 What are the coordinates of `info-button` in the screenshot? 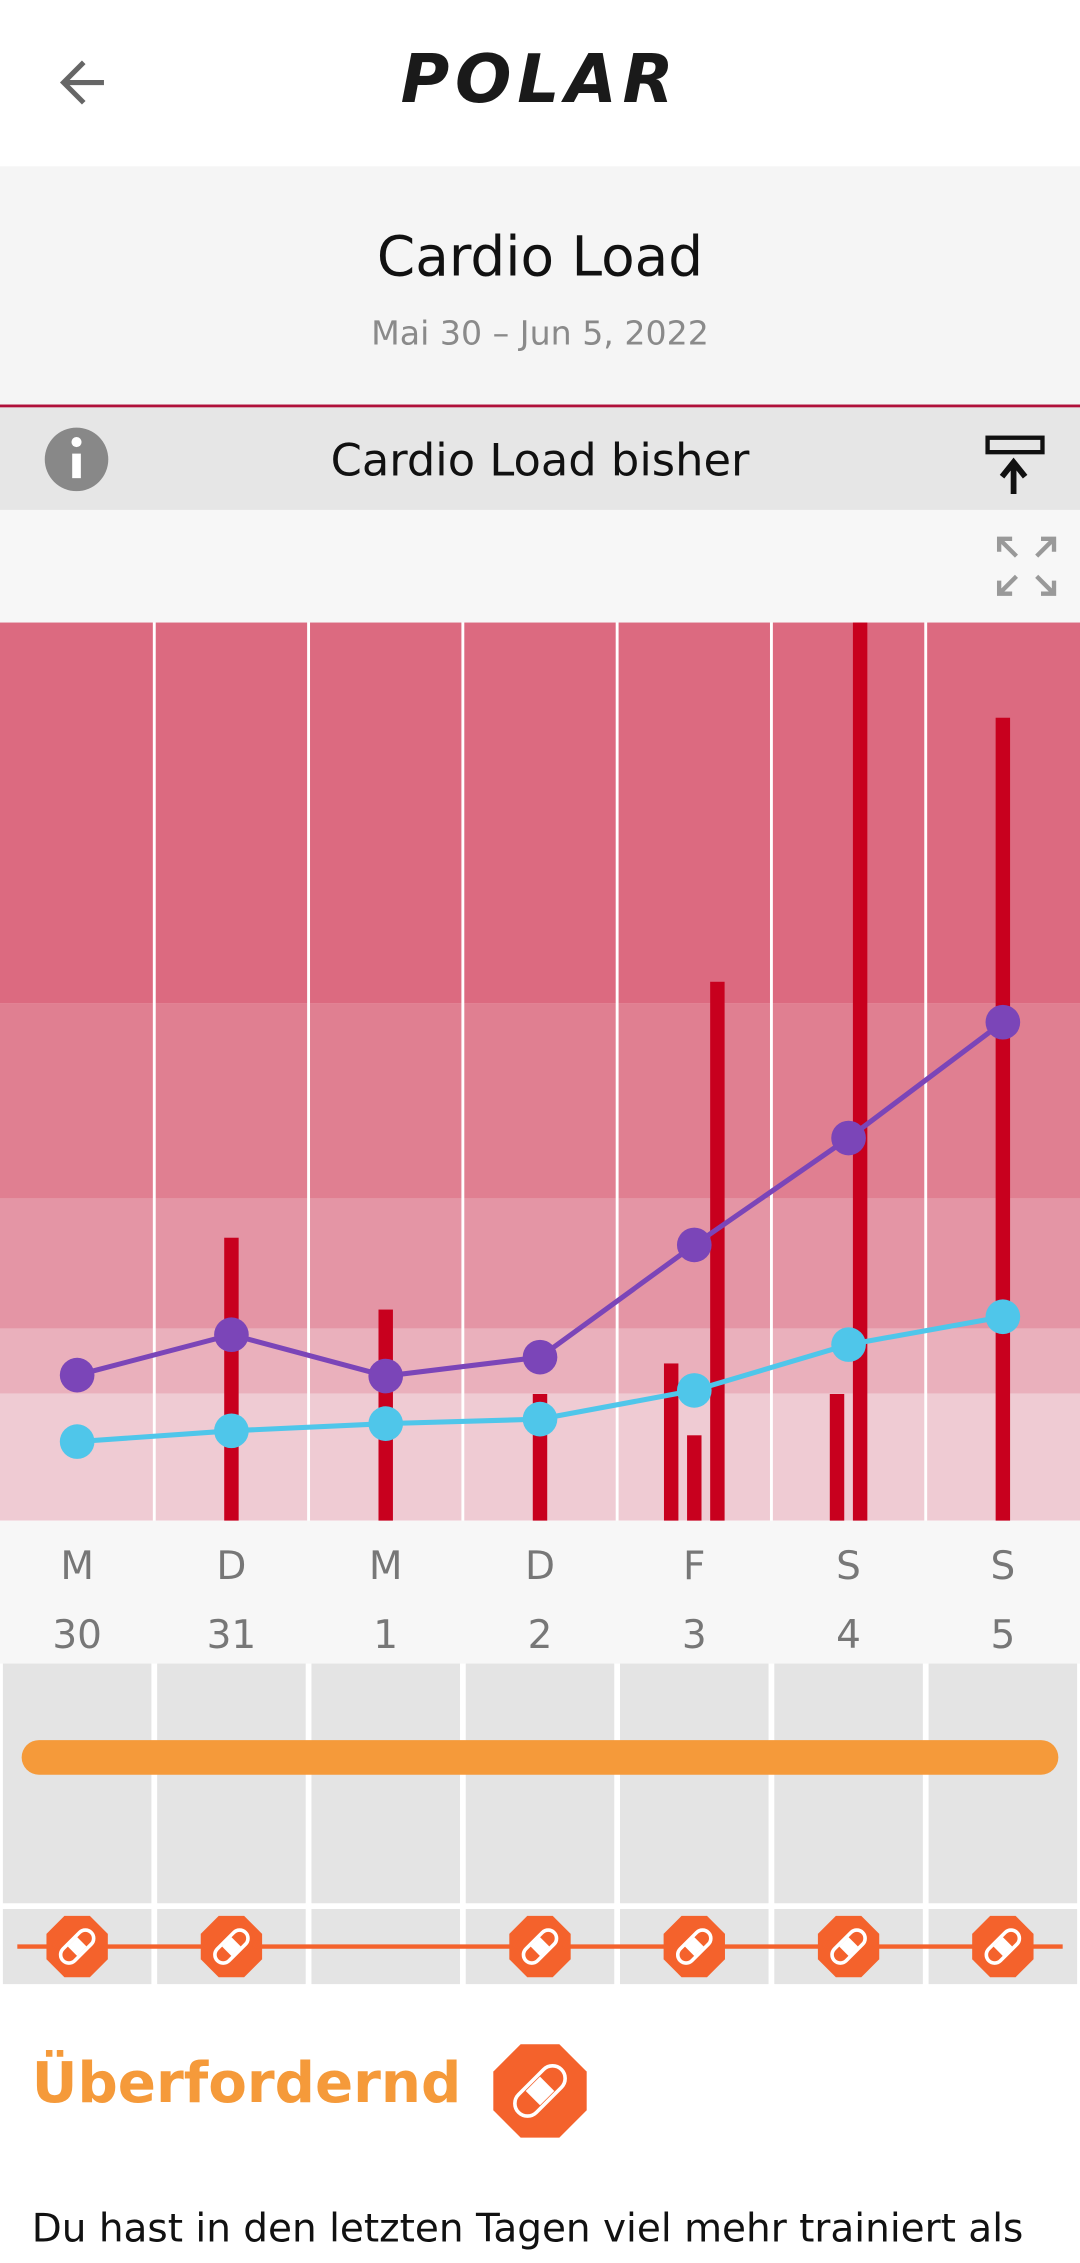 It's located at (76, 459).